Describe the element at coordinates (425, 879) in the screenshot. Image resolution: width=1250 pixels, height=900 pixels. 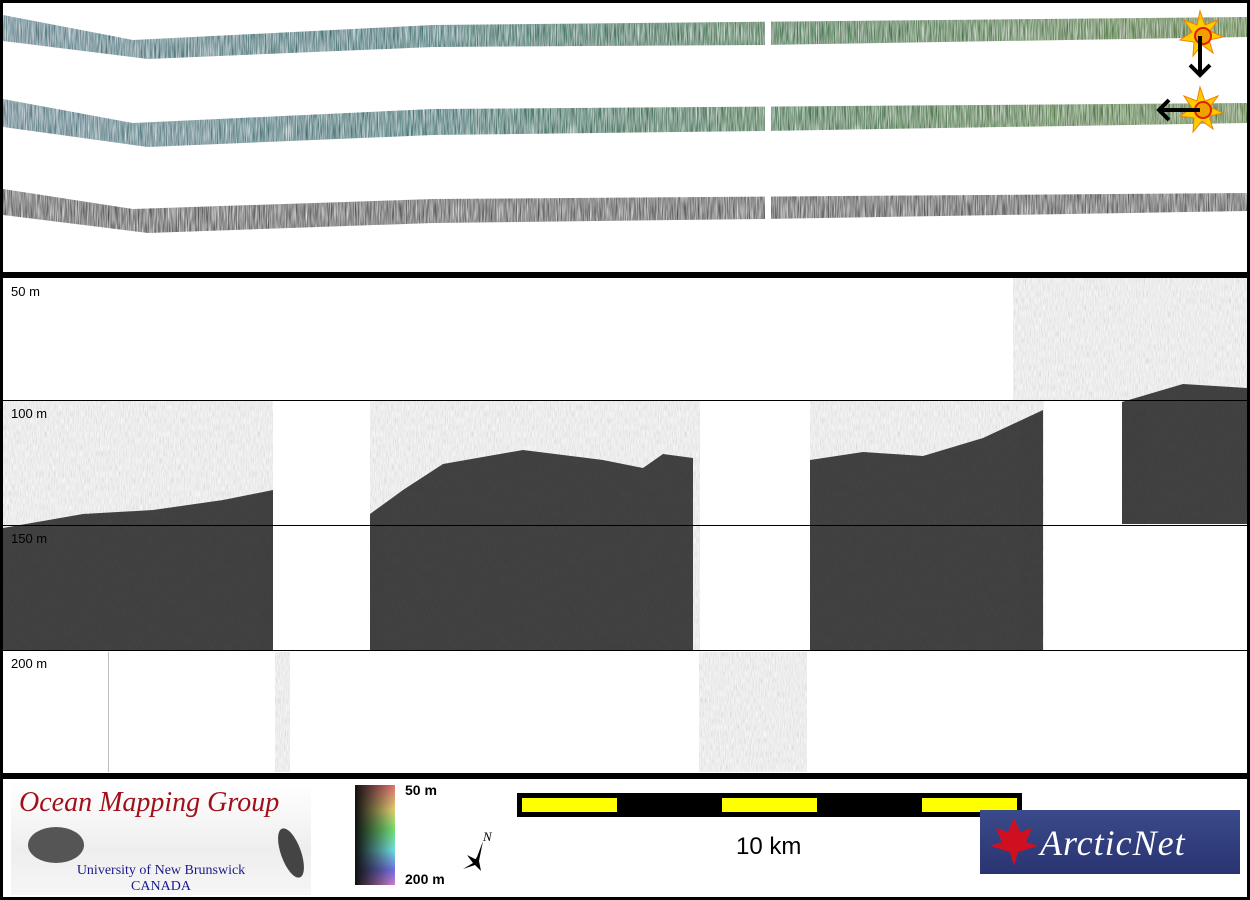
I see `colorbar-bottom-label: 200 m` at that location.